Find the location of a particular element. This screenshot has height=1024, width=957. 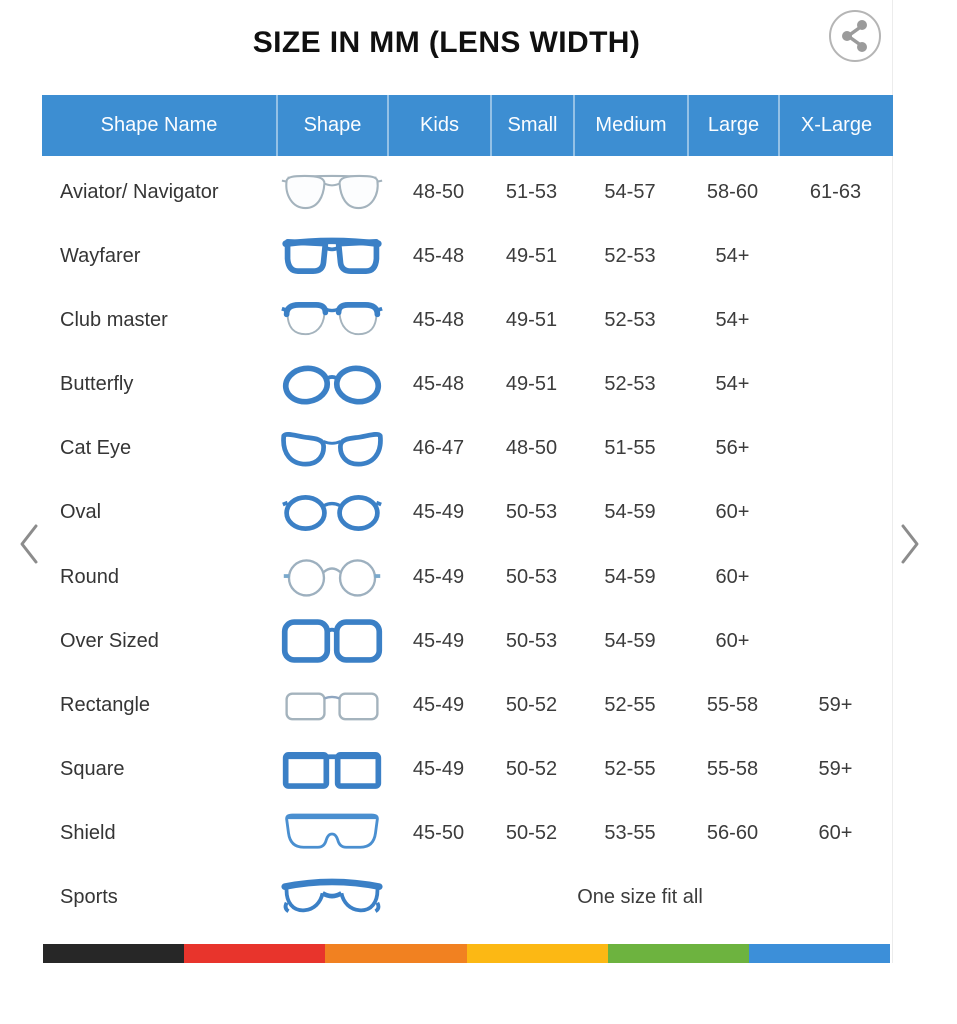

shape-name-label: Sports is located at coordinates (89, 897).